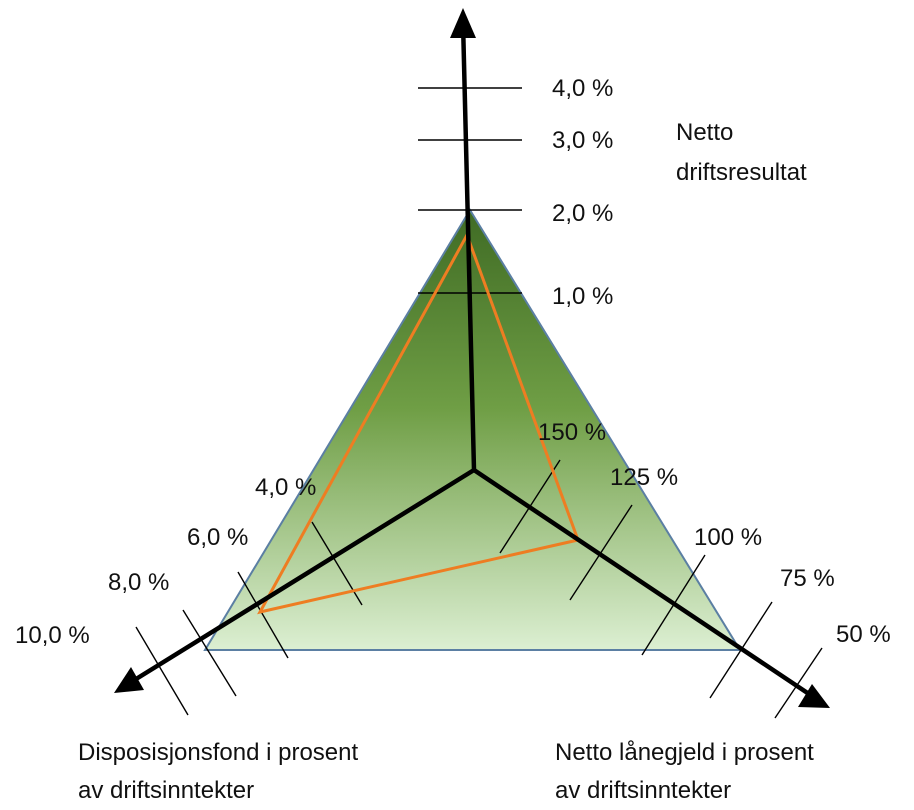 Image resolution: width=914 pixels, height=810 pixels. I want to click on right-axis-title-line2: av driftsinntekter, so click(643, 790).